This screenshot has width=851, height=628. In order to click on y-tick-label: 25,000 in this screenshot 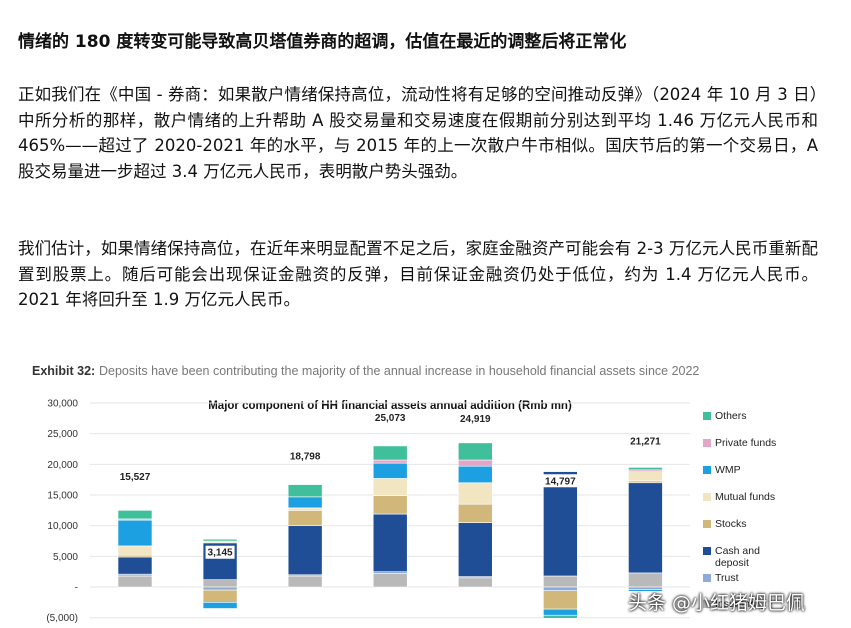, I will do `click(62, 434)`.